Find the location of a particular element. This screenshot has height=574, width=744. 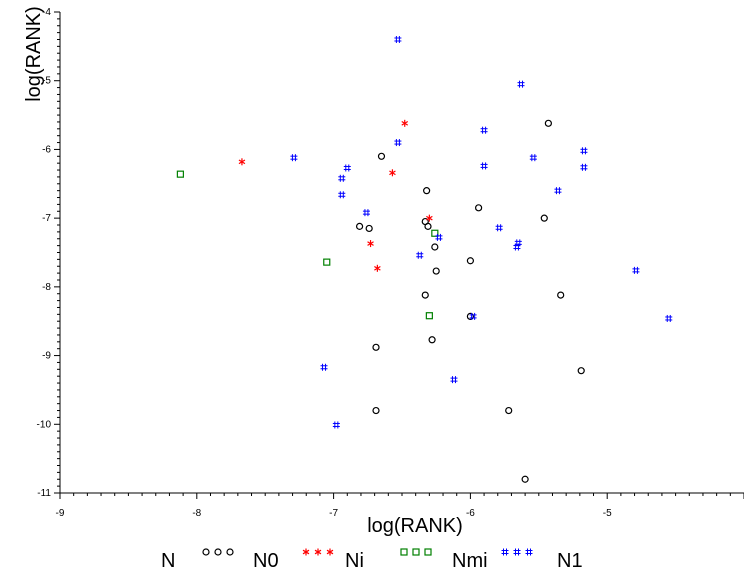

x-tick-label: -7 is located at coordinates (333, 513).